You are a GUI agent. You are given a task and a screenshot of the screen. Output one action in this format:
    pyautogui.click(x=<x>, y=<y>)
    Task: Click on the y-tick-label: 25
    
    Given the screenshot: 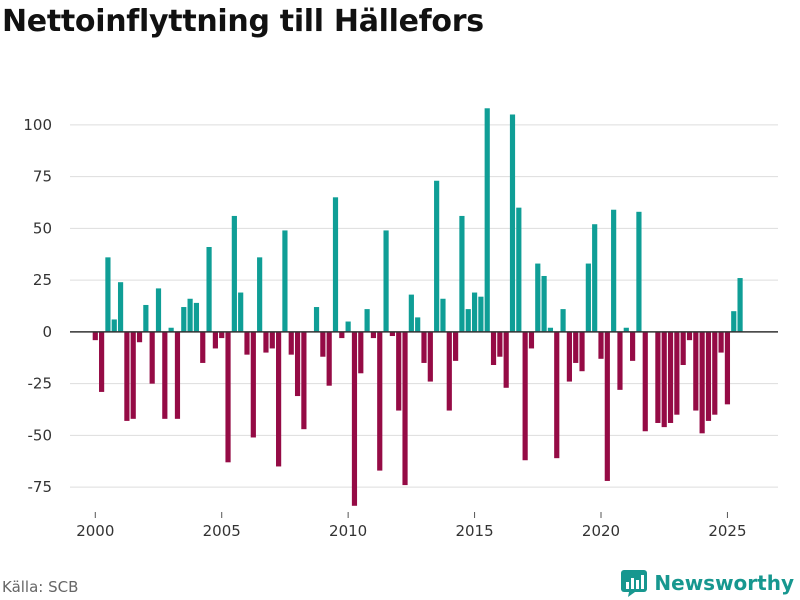 What is the action you would take?
    pyautogui.click(x=42, y=280)
    